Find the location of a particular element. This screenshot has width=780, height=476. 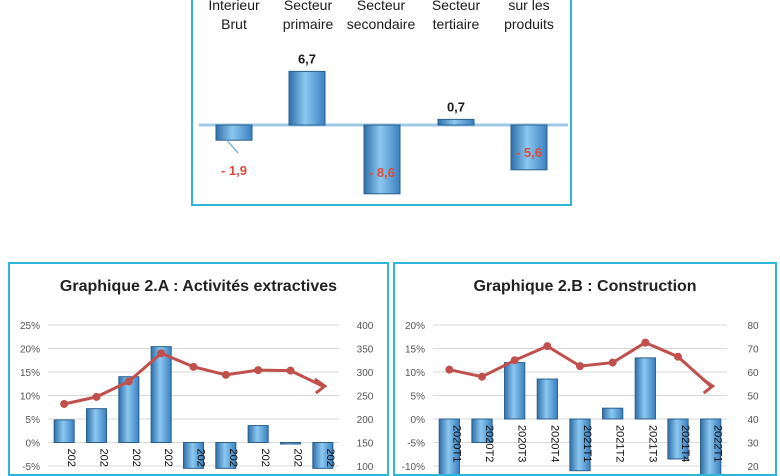

data-label: 6,7 is located at coordinates (307, 58).